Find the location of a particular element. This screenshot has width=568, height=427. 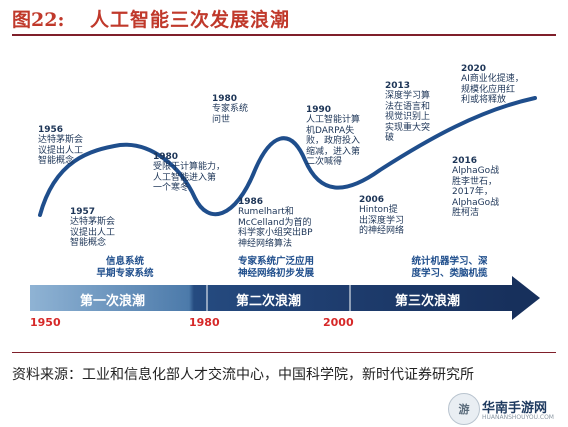

event-1980-expert-system: 1980 专家系统 问世 is located at coordinates (230, 109).